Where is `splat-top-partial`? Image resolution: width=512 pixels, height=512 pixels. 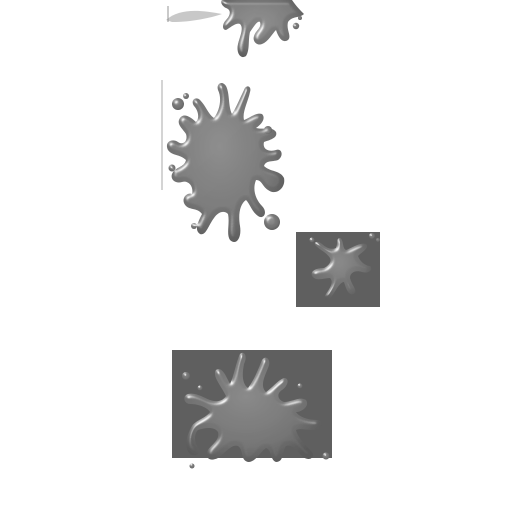 splat-top-partial is located at coordinates (235, 29).